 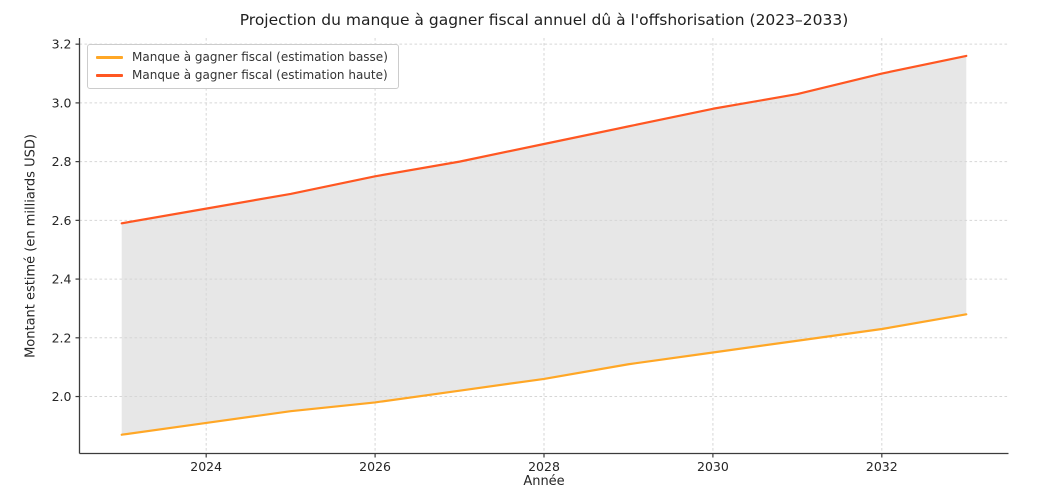 I want to click on legend-line-swatch-haute, so click(x=109, y=76).